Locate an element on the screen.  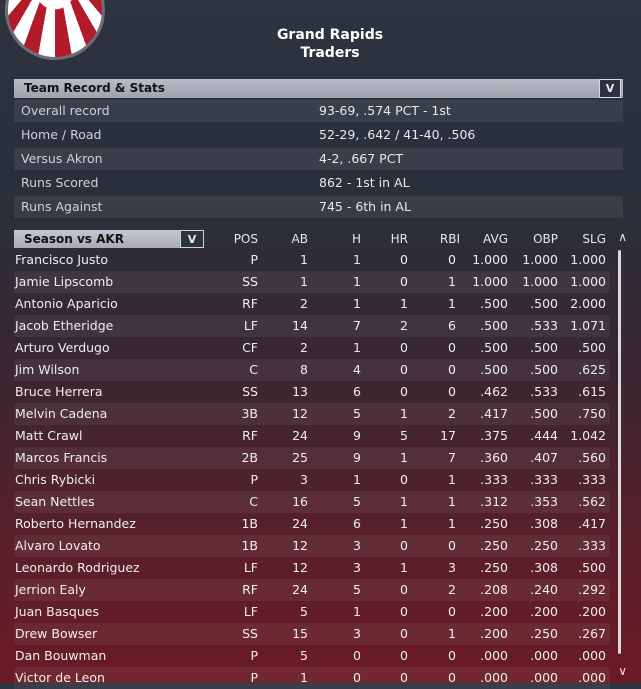
player-name-link: Roberto Hernandez is located at coordinates (75, 523).